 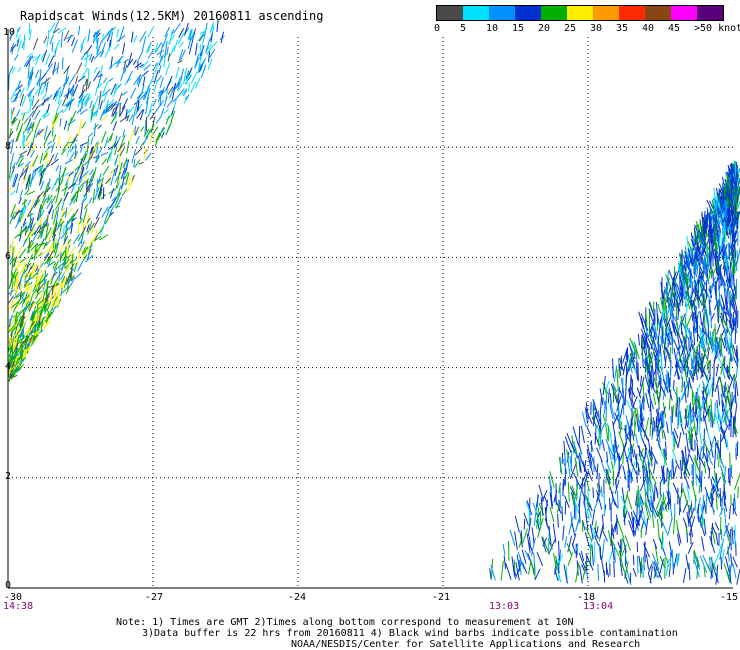 What do you see at coordinates (154, 597) in the screenshot?
I see `x-tick-label: -27` at bounding box center [154, 597].